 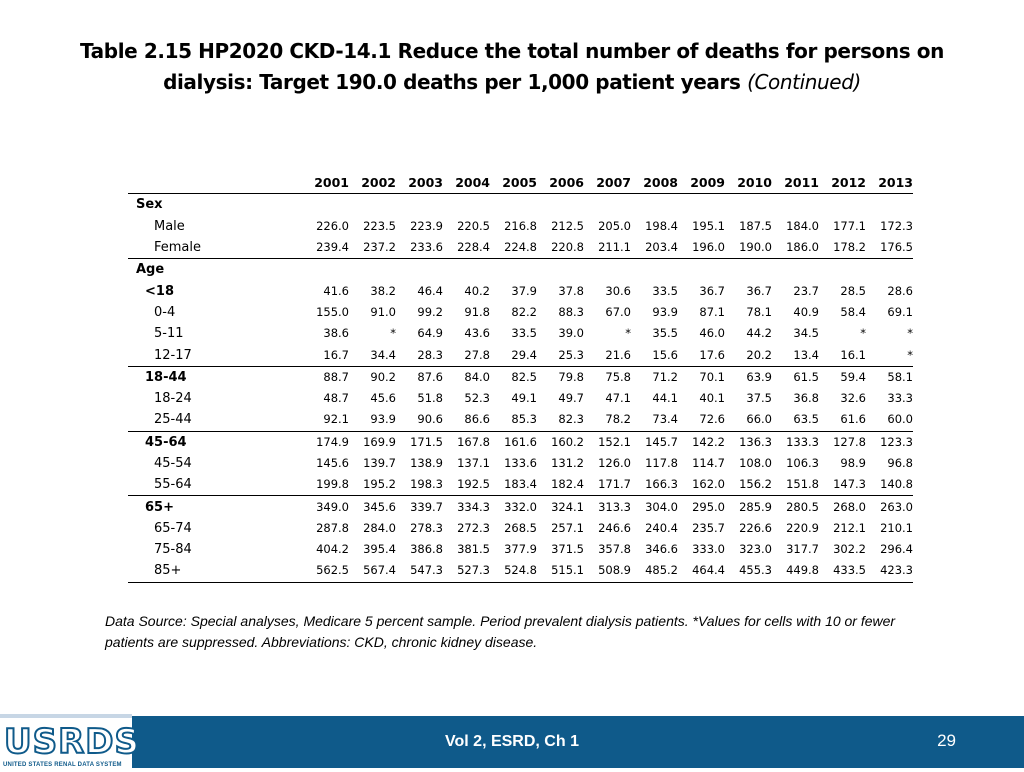 What do you see at coordinates (759, 333) in the screenshot?
I see `table-cell: 44.2` at bounding box center [759, 333].